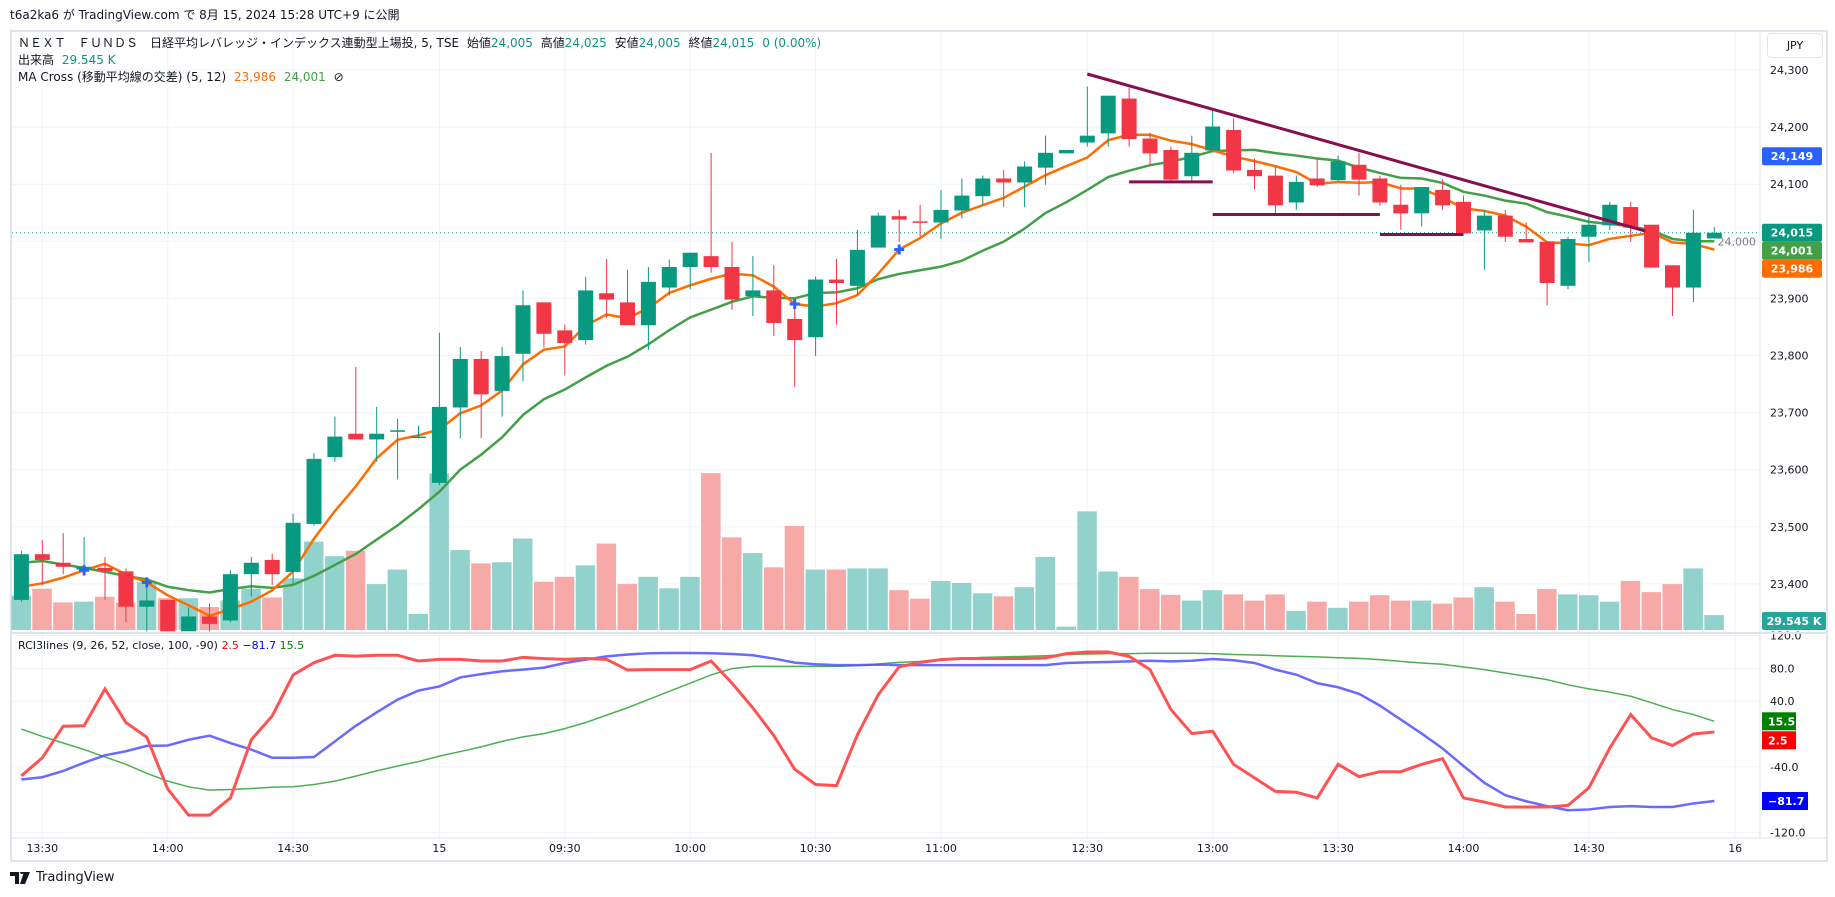 This screenshot has height=897, width=1835. I want to click on currency-button: JPY, so click(1795, 45).